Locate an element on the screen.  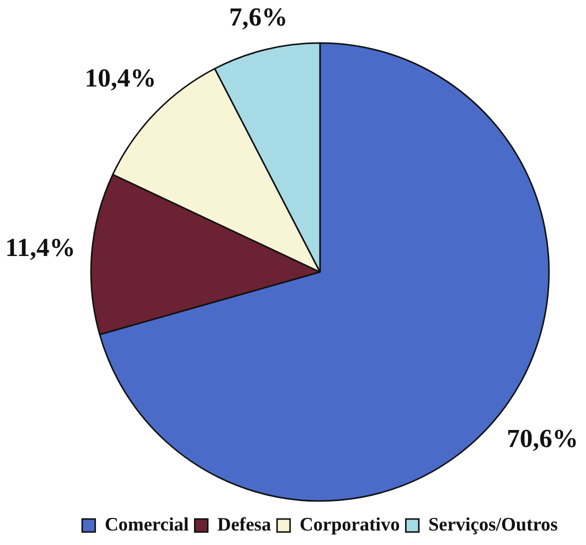
data-label: 10,4% is located at coordinates (120, 78).